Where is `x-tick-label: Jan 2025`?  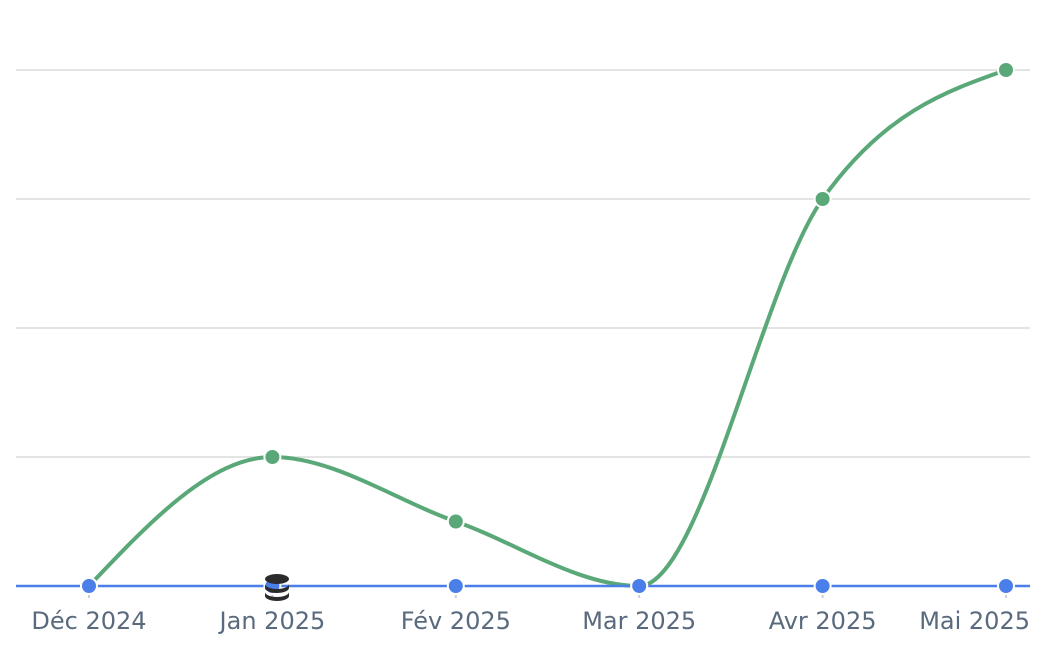 x-tick-label: Jan 2025 is located at coordinates (272, 621).